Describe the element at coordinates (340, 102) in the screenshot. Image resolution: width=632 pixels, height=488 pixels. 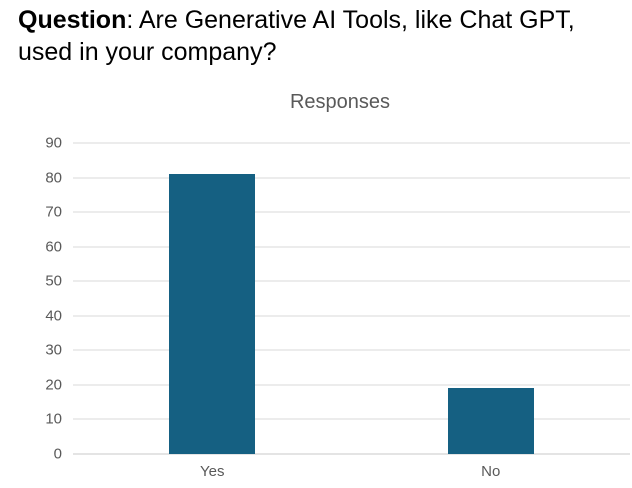
I see `chart-title: Responses` at that location.